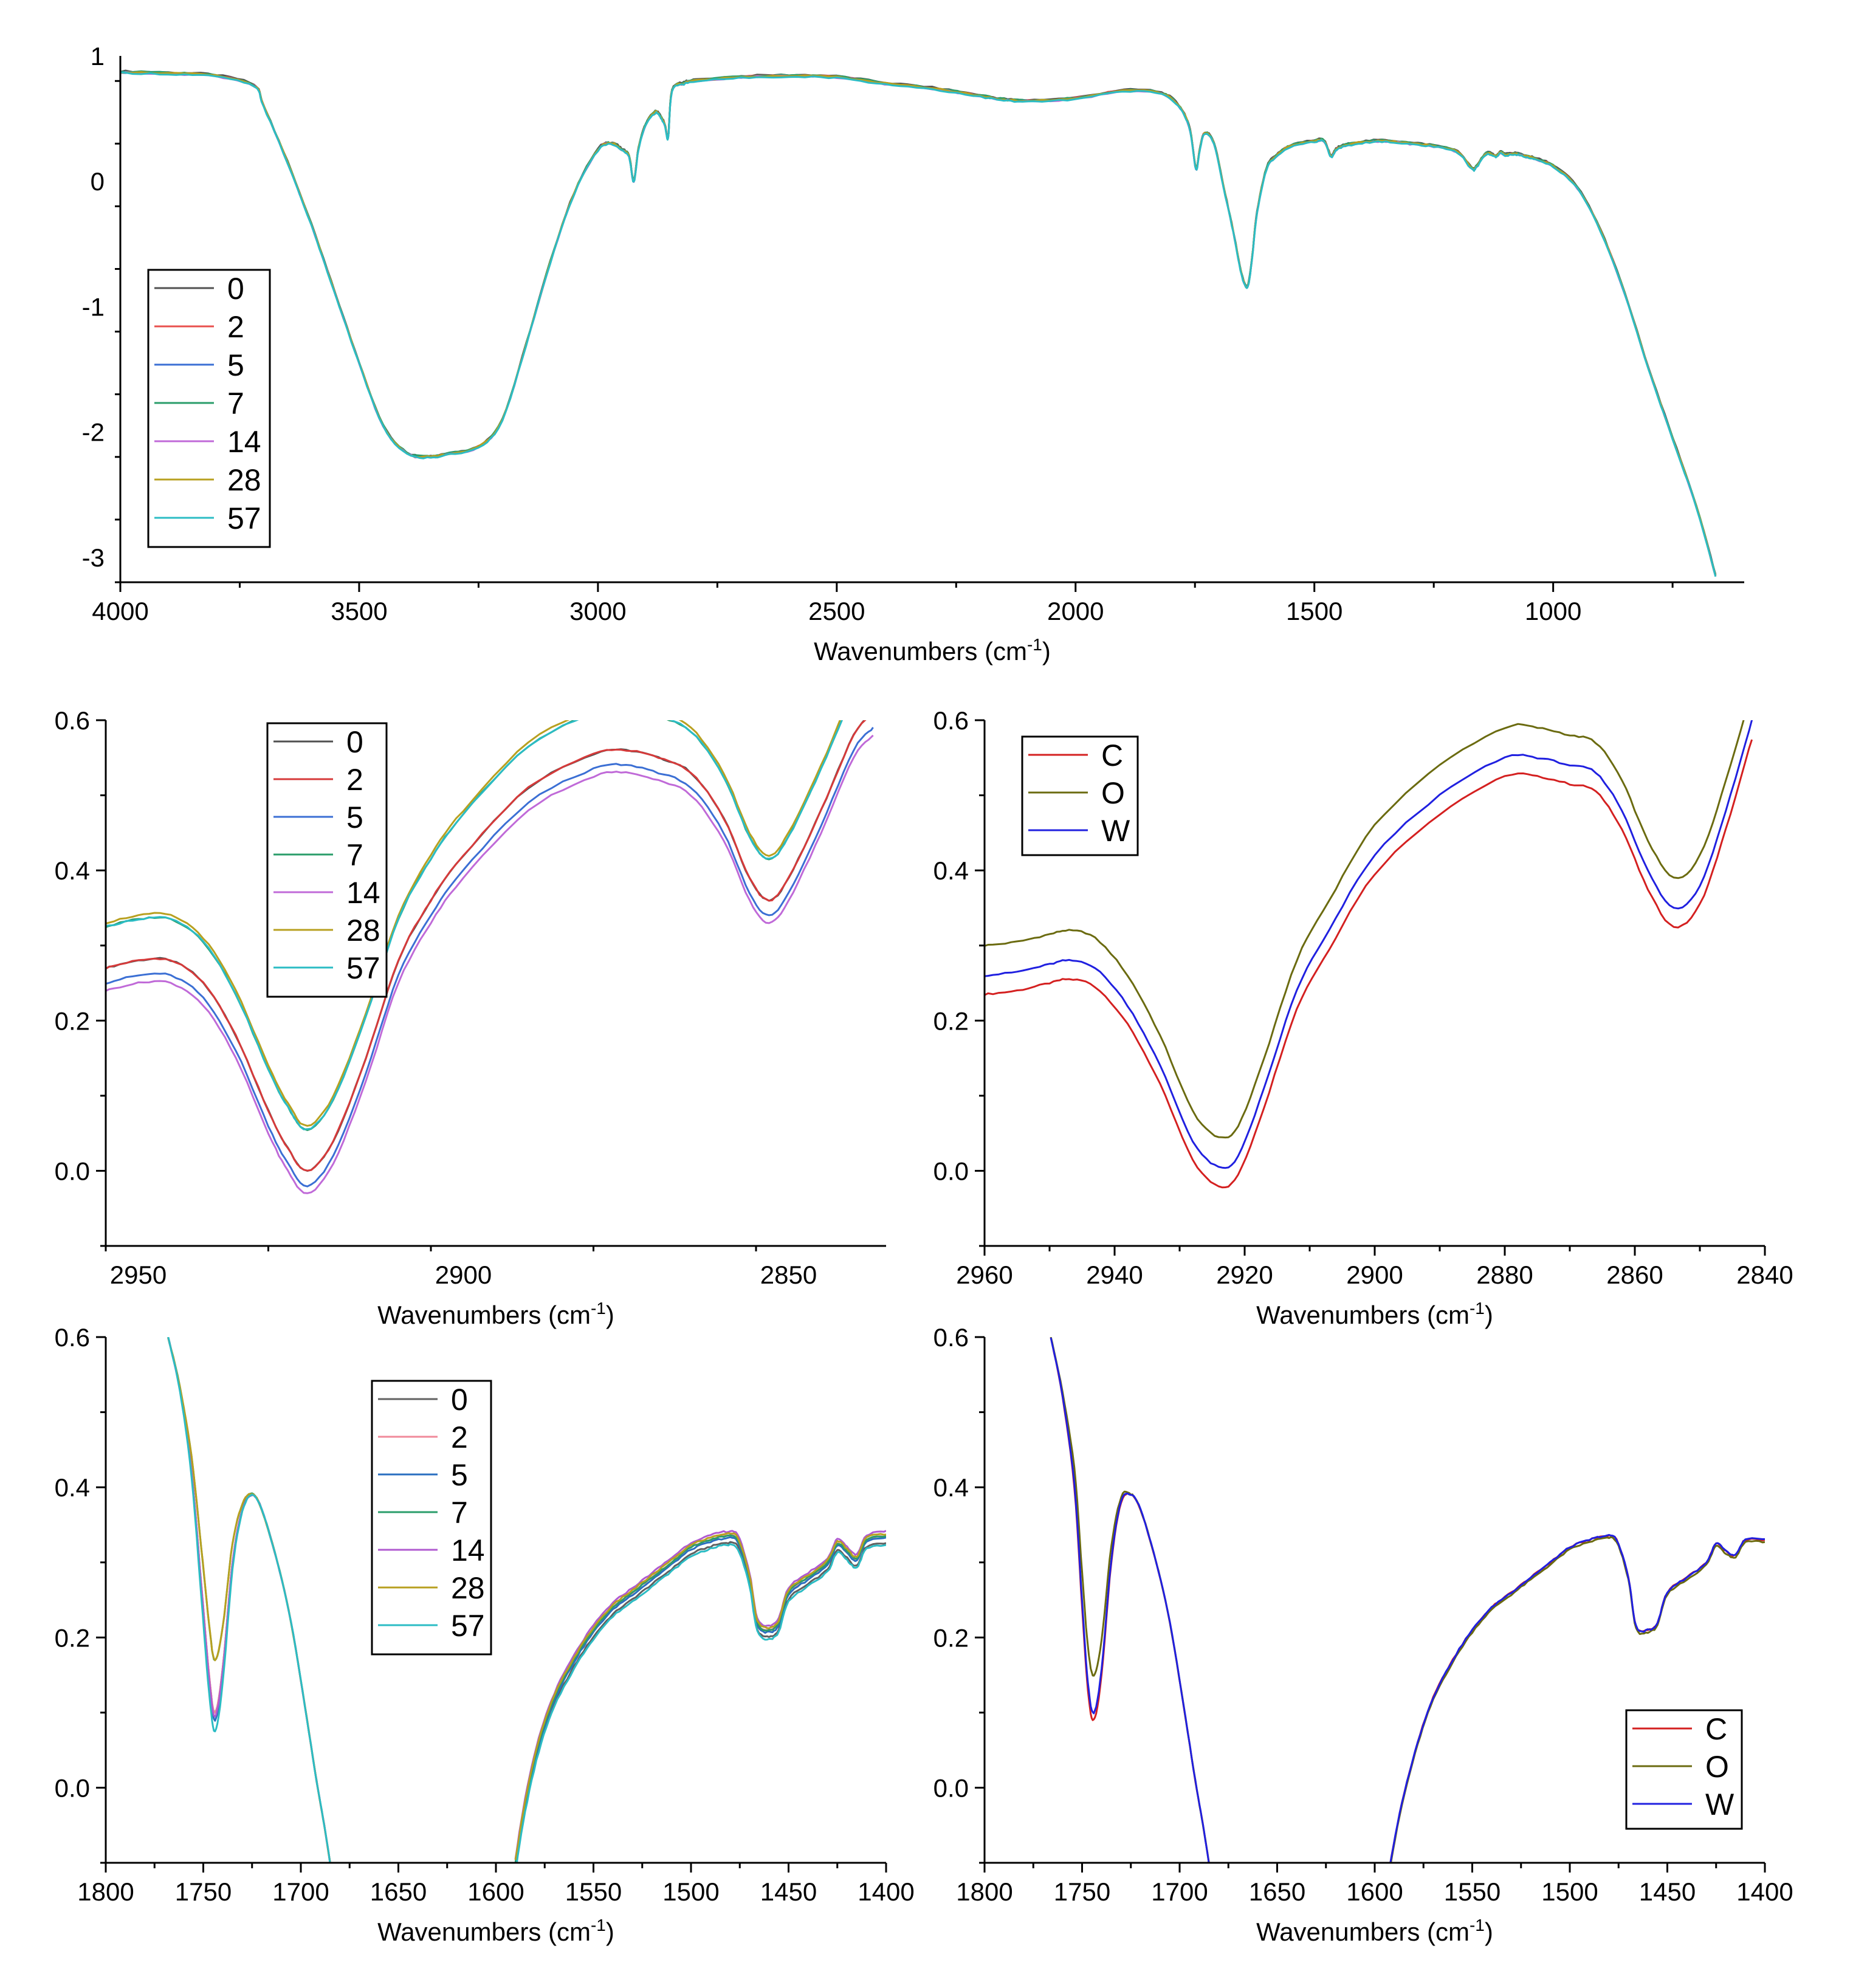 This screenshot has height=1988, width=1853. What do you see at coordinates (359, 611) in the screenshot?
I see `x-tick-label: 3500` at bounding box center [359, 611].